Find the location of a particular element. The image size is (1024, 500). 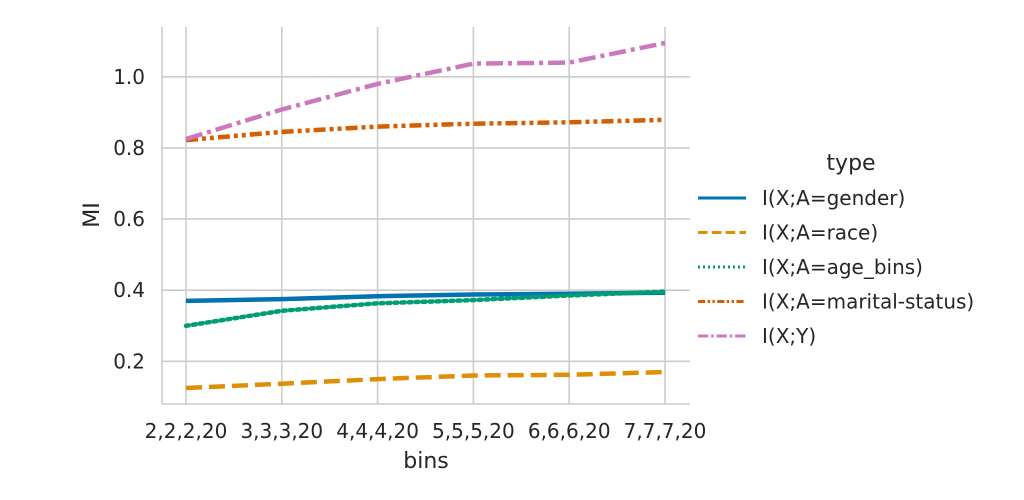

y-axis-label: MI is located at coordinates (92, 214).